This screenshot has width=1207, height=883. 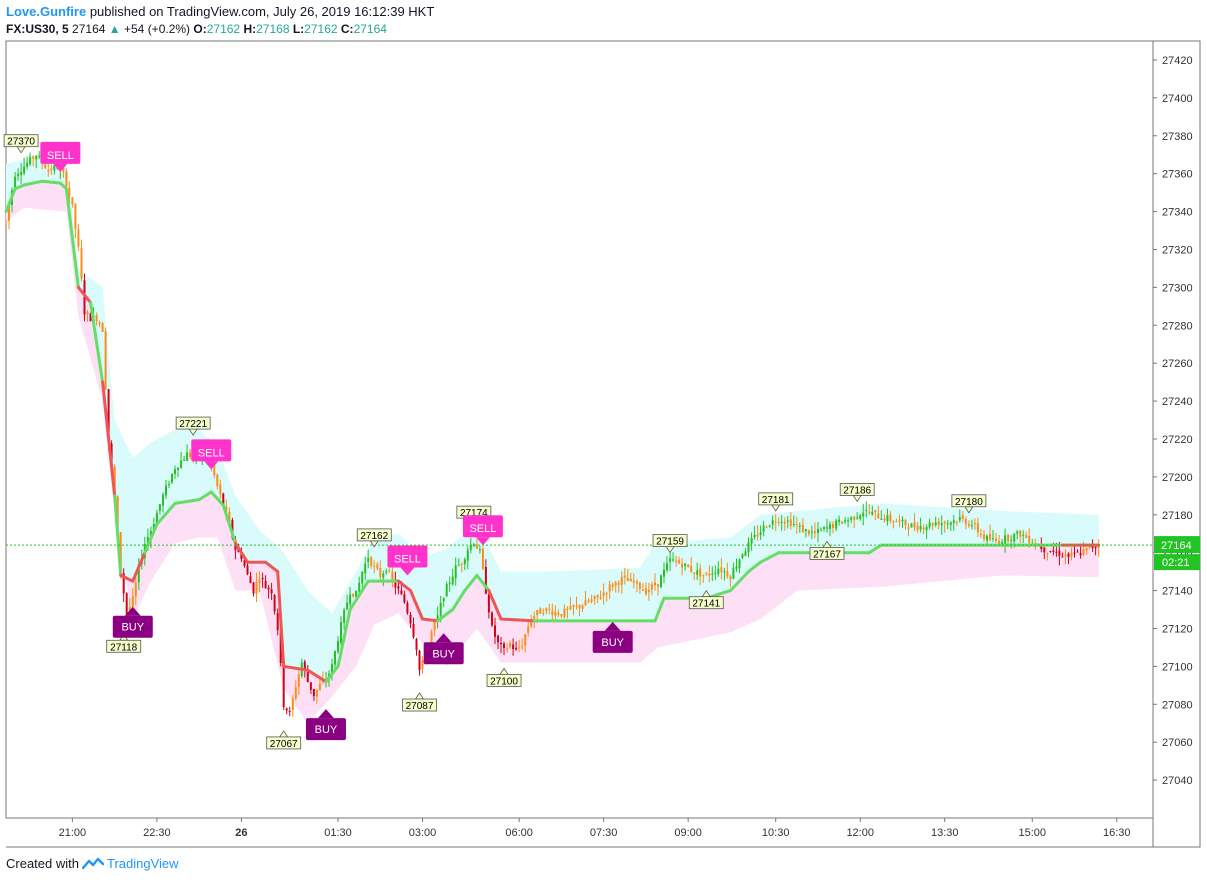 I want to click on tradingview-link: TradingView, so click(x=142, y=863).